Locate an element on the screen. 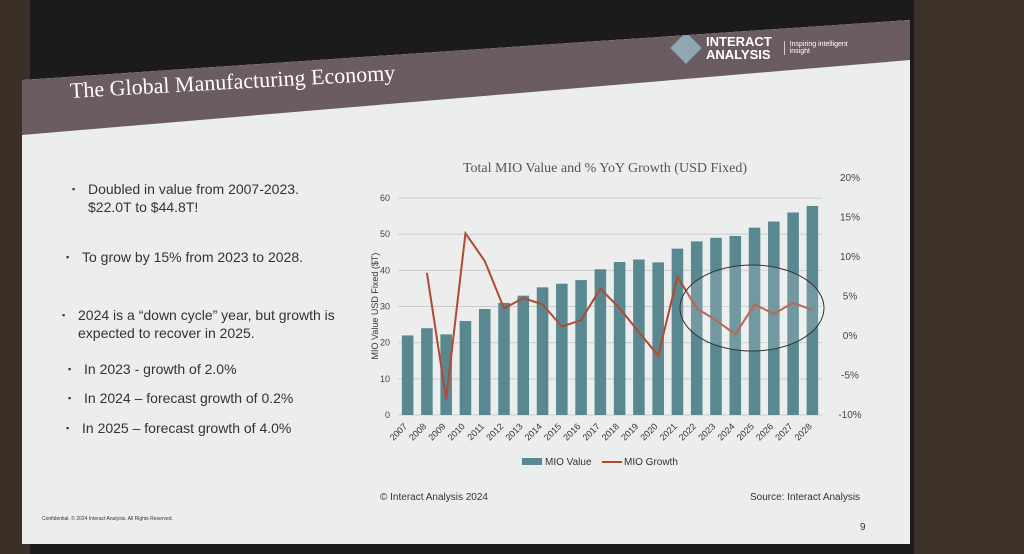  growth-line is located at coordinates (619, 315).